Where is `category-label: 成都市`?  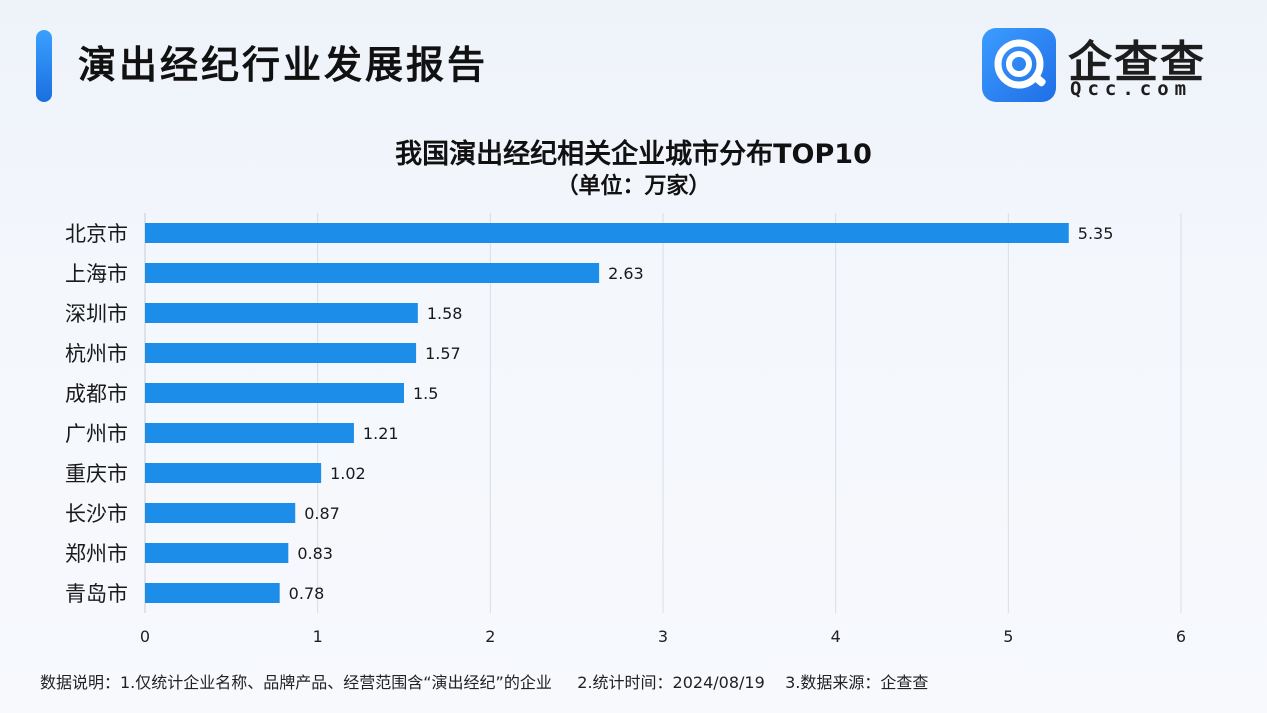
category-label: 成都市 is located at coordinates (96, 394).